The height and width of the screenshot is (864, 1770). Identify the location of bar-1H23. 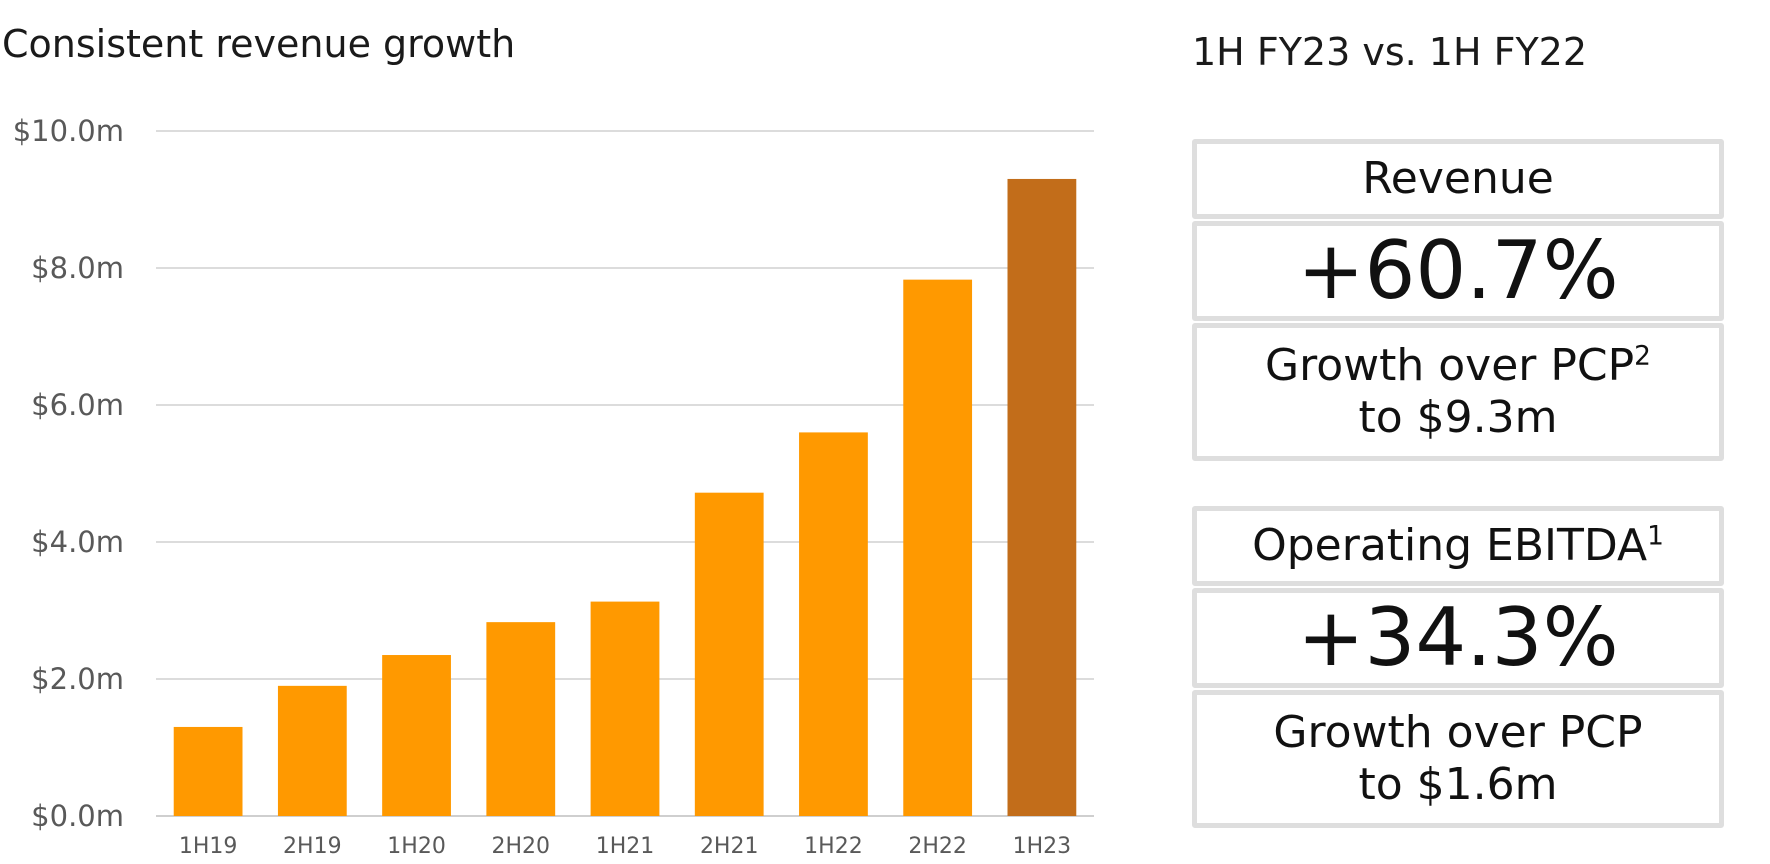
(1042, 497).